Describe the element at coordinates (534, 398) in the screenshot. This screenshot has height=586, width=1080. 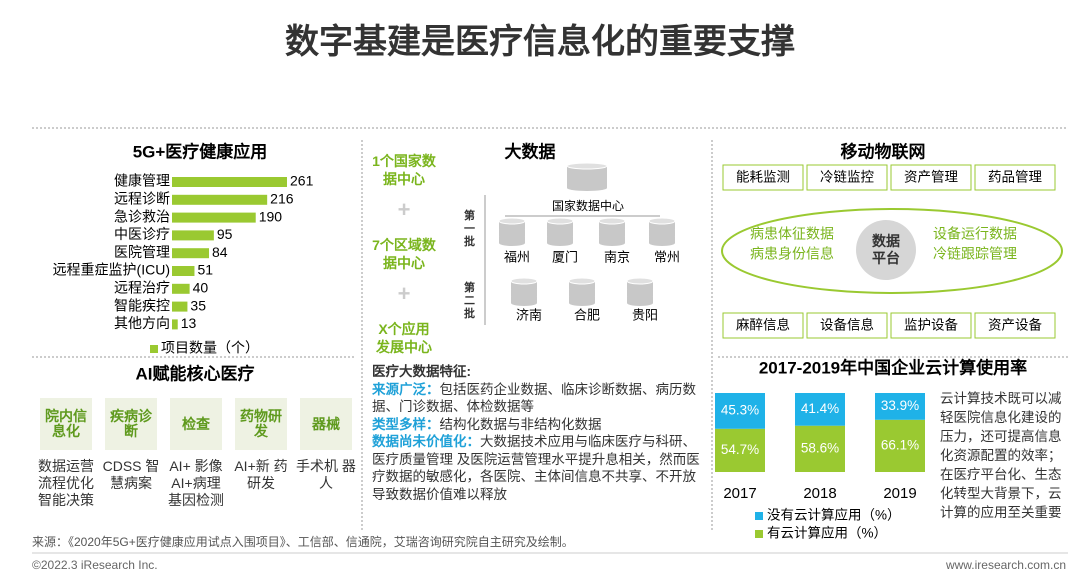
I see `feature-text: 包括医药企业数据、临床诊断数据、病历数据、门诊数据、体检数据等` at that location.